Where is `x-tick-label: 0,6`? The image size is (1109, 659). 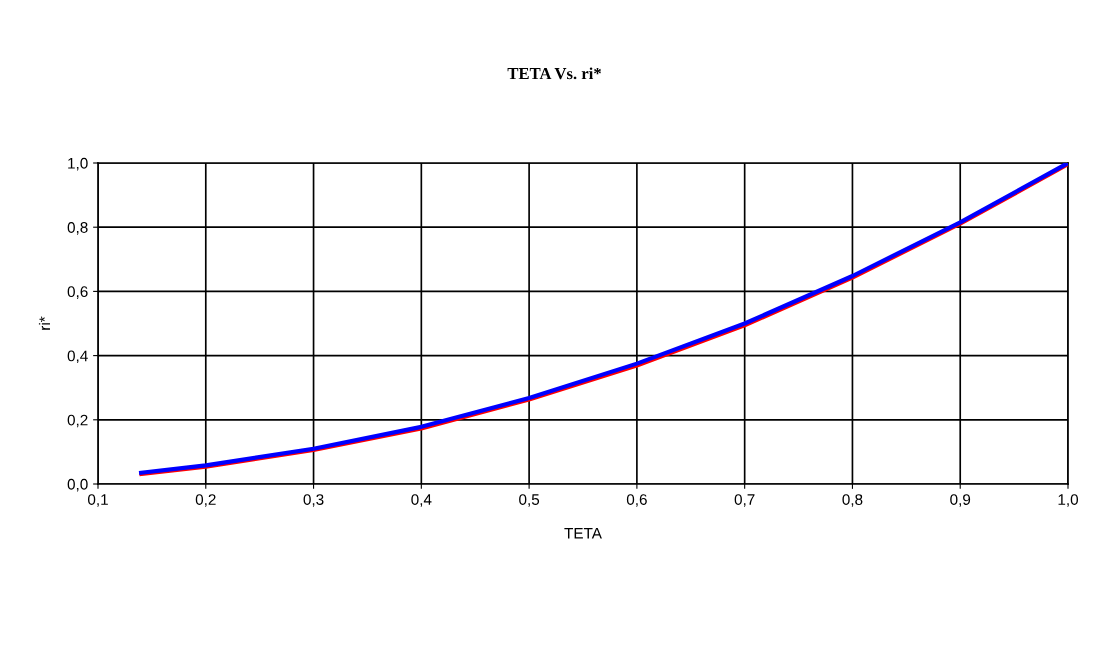
x-tick-label: 0,6 is located at coordinates (636, 500).